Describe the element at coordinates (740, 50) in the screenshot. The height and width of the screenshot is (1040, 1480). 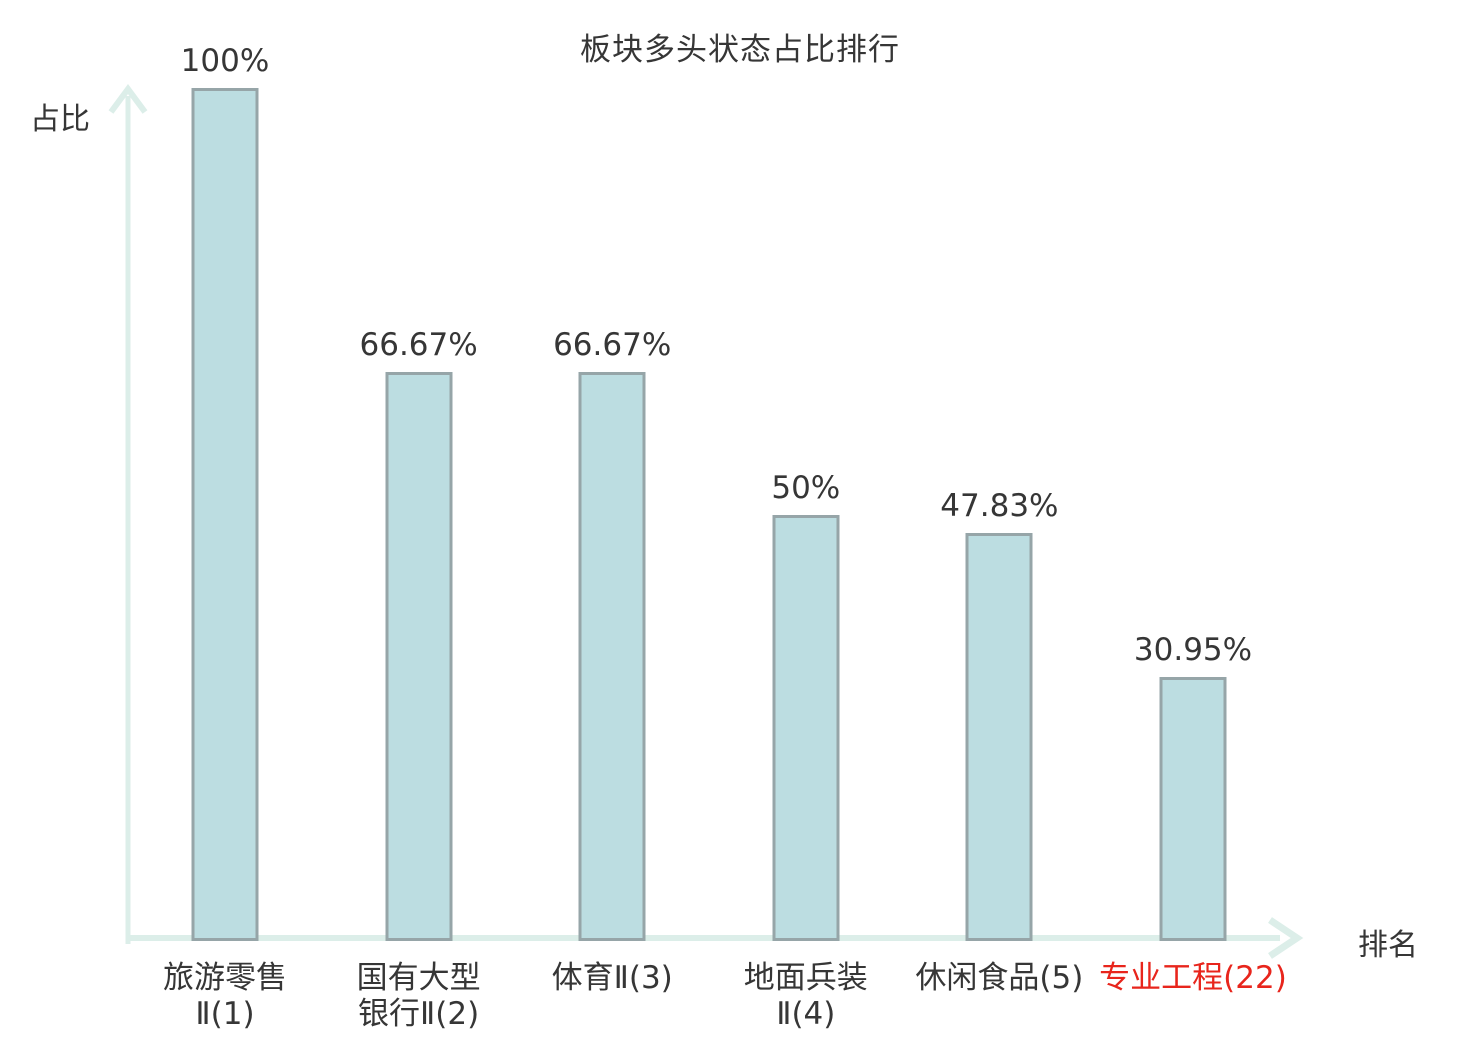
I see `chart-title: 板块多头状态占比排行` at that location.